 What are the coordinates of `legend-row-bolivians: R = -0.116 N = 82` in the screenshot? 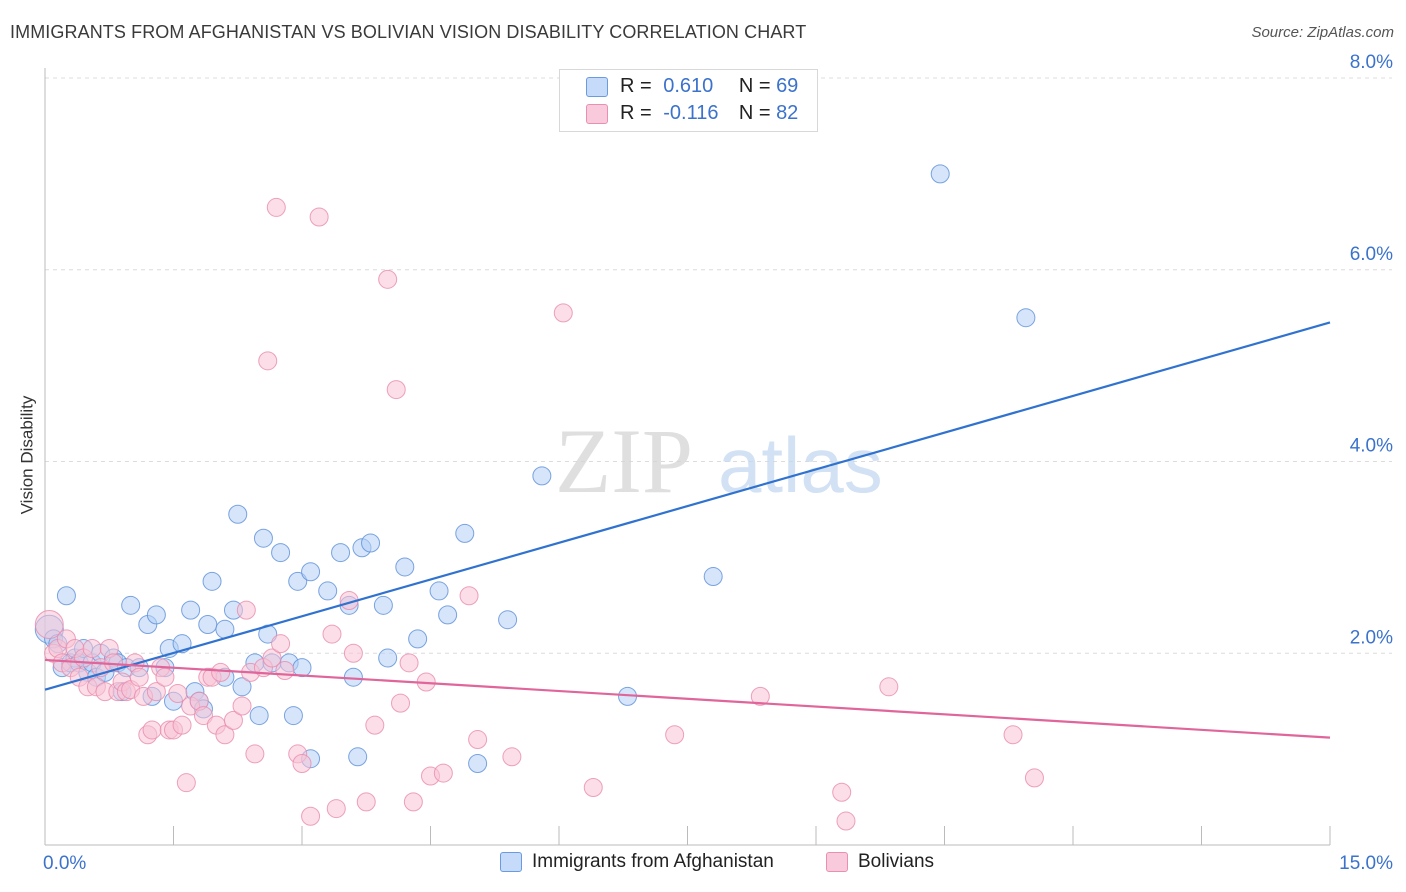 It's located at (692, 114).